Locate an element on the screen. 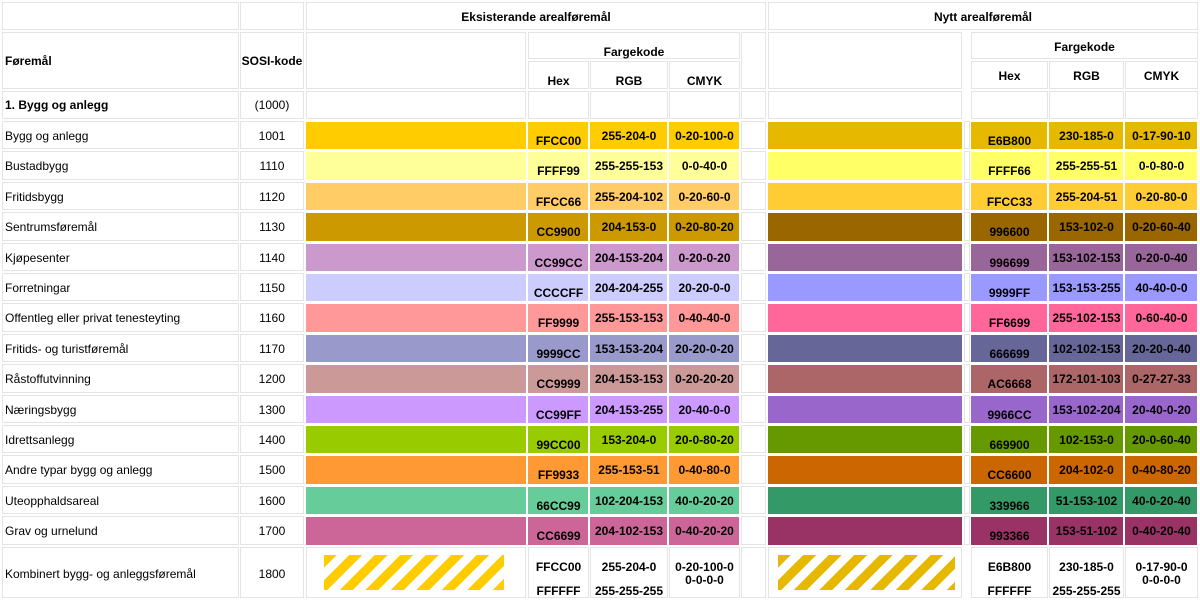  row-code: 1700 is located at coordinates (272, 531).